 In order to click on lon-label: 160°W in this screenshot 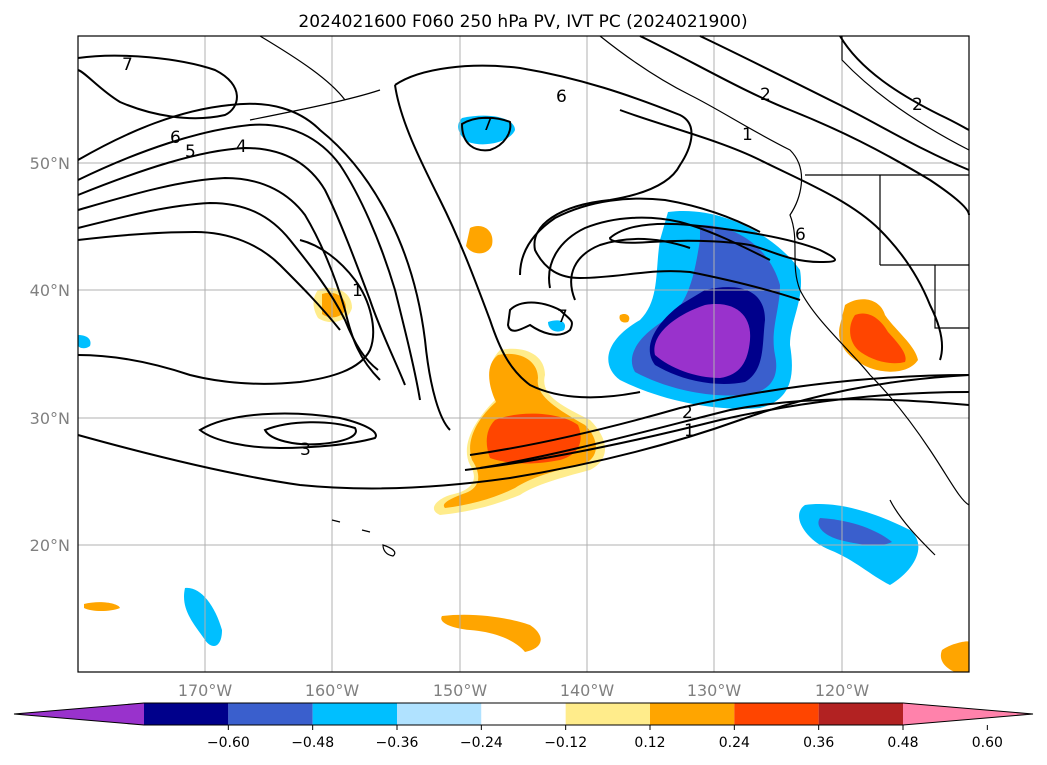, I will do `click(332, 690)`.